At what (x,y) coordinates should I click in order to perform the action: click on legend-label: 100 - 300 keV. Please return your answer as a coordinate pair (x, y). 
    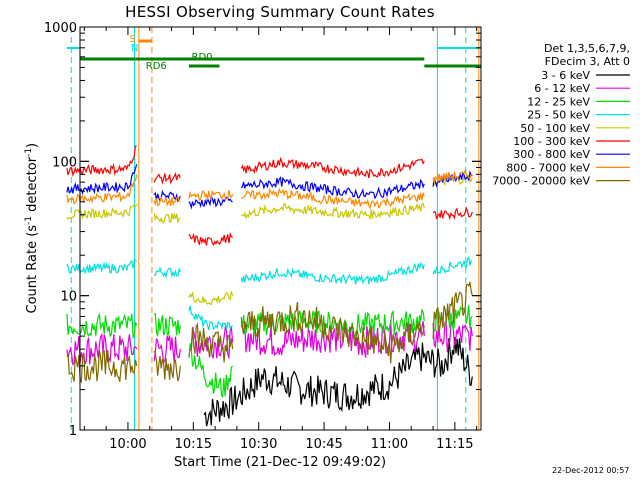
    Looking at the image, I should click on (551, 141).